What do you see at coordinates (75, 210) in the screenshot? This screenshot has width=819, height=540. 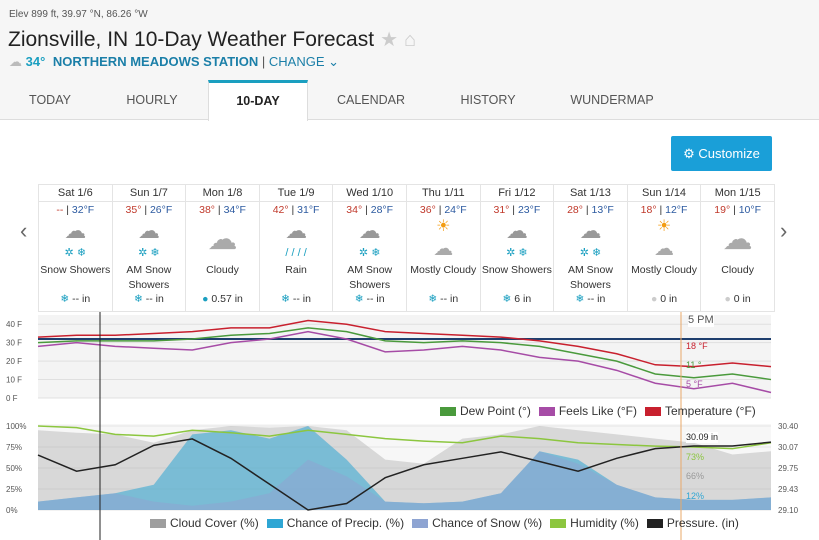 I see `hi-lo: -- | 32°F` at bounding box center [75, 210].